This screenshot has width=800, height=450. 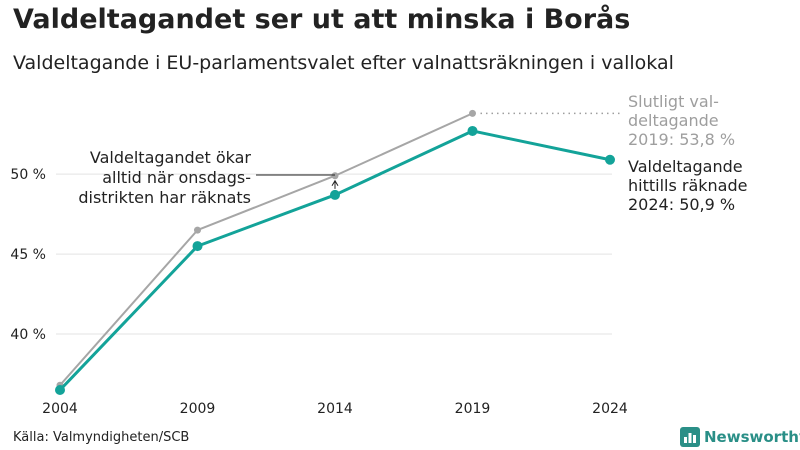 What do you see at coordinates (681, 139) in the screenshot?
I see `final-turnout-label: 2019: 53,8 %` at bounding box center [681, 139].